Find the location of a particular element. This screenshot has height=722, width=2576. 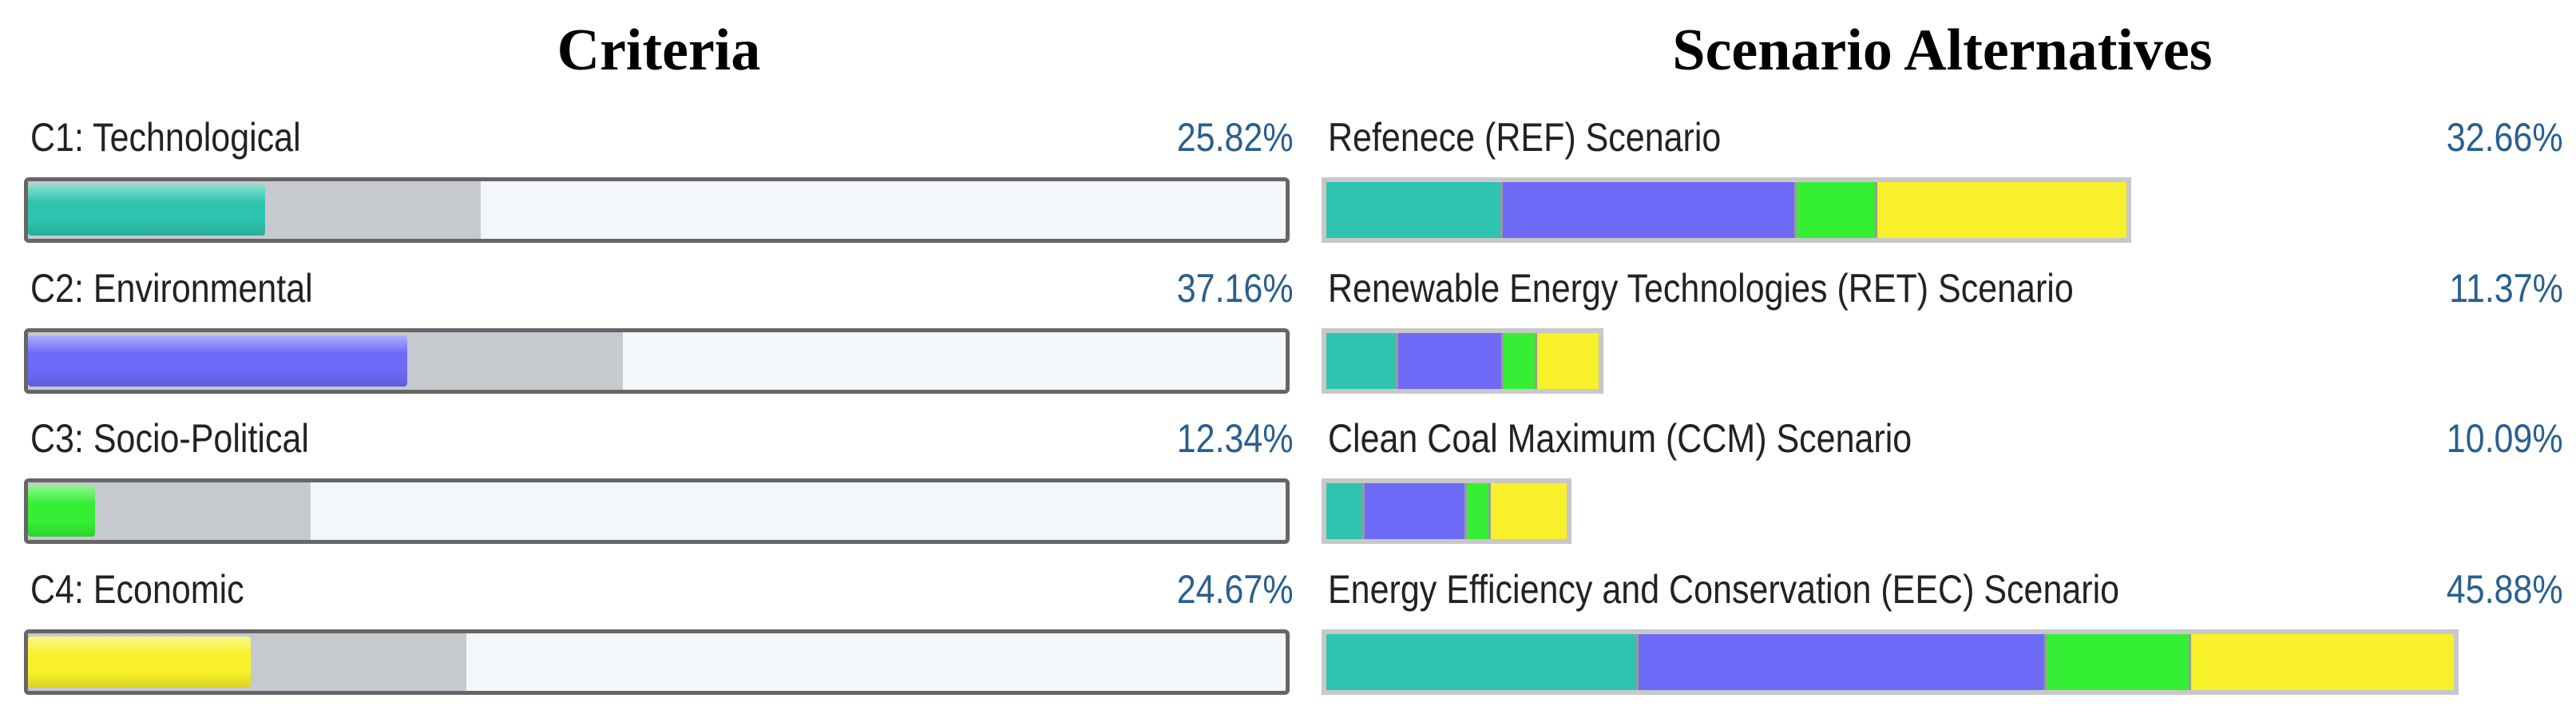

criteria-label: C3: Socio-Political is located at coordinates (169, 438).